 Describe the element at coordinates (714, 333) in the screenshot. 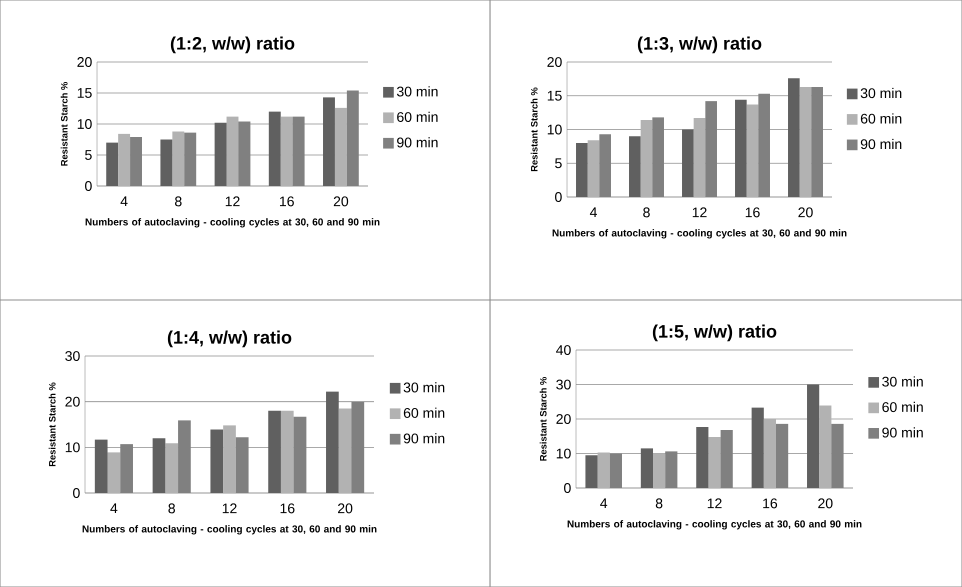

I see `chart-title: (1:5, w/w) ratio` at that location.